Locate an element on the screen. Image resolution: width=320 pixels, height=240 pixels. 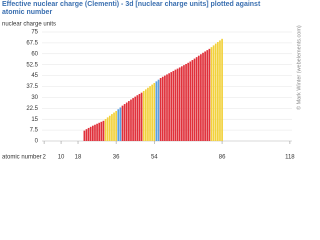
x-tick-label: 18 is located at coordinates (78, 158).